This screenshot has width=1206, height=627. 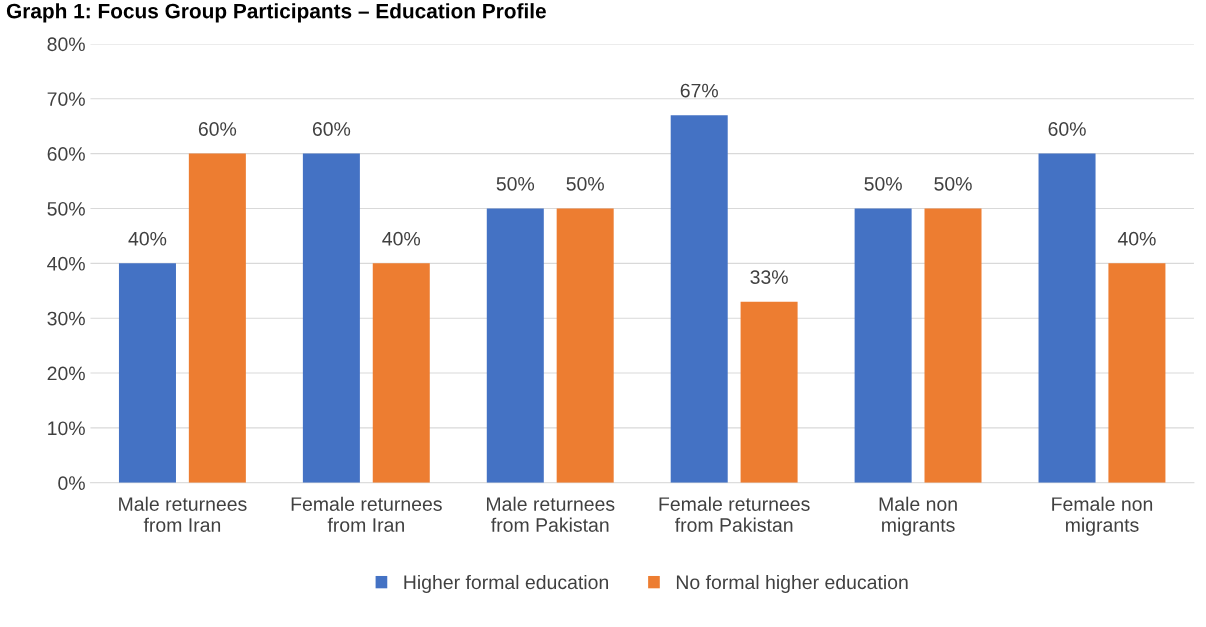 What do you see at coordinates (66, 428) in the screenshot?
I see `y-tick-label: 10%` at bounding box center [66, 428].